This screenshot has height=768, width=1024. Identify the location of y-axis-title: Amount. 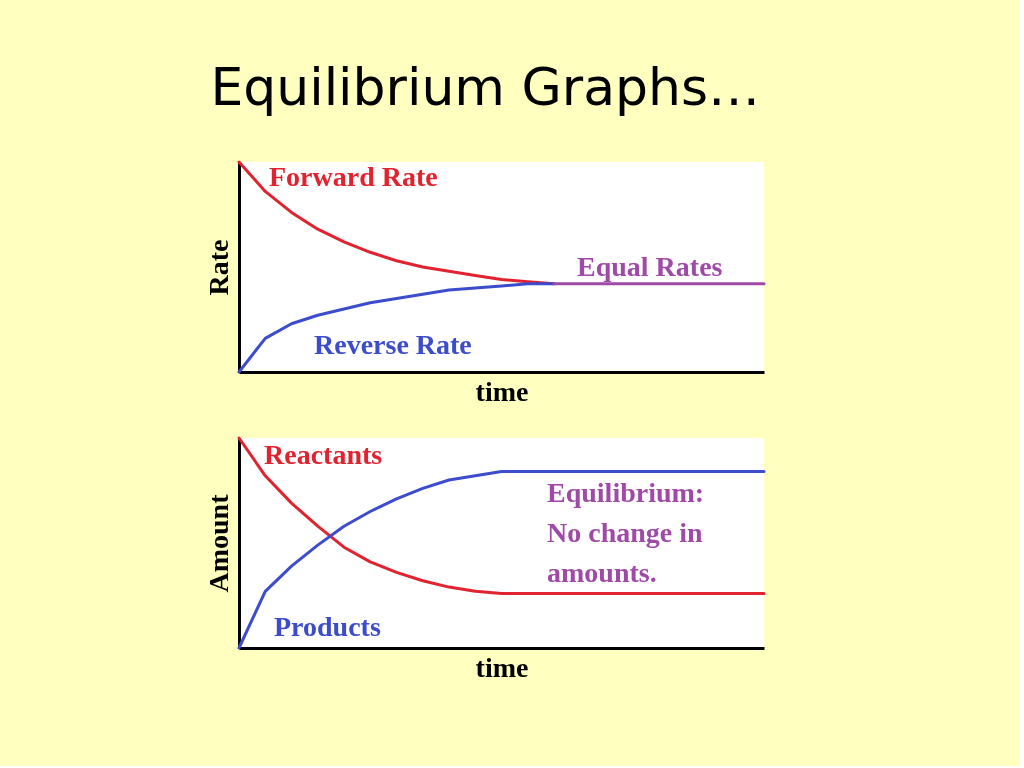
(218, 543).